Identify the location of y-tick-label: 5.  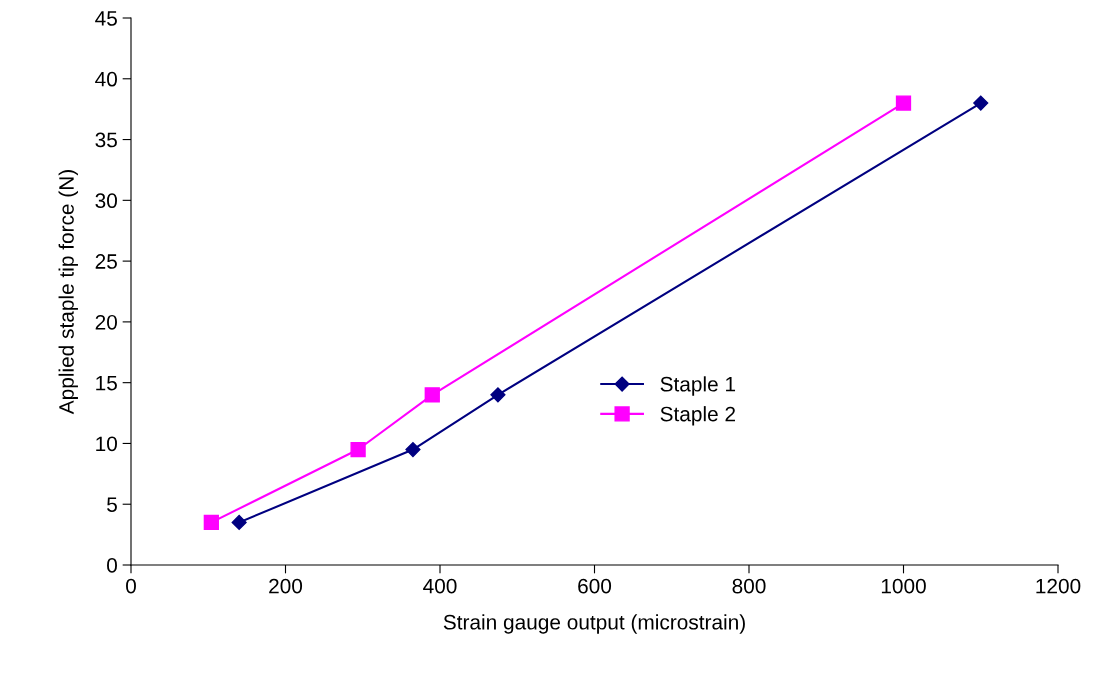
(112, 504).